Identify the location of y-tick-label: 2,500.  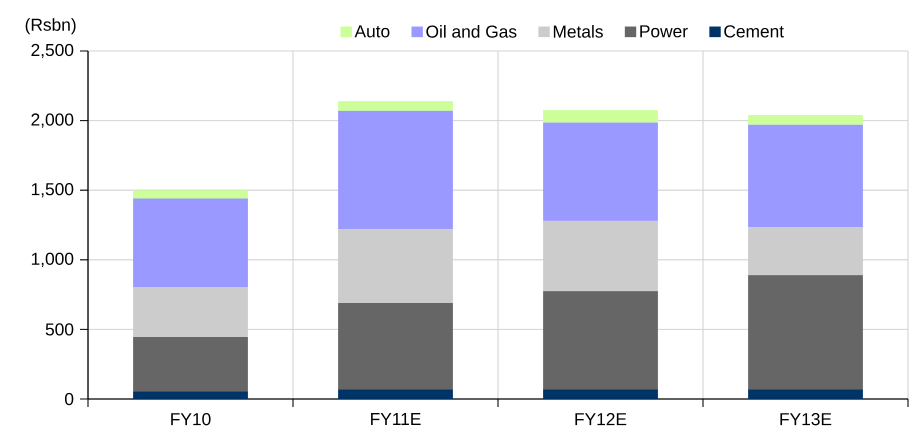
(52, 51).